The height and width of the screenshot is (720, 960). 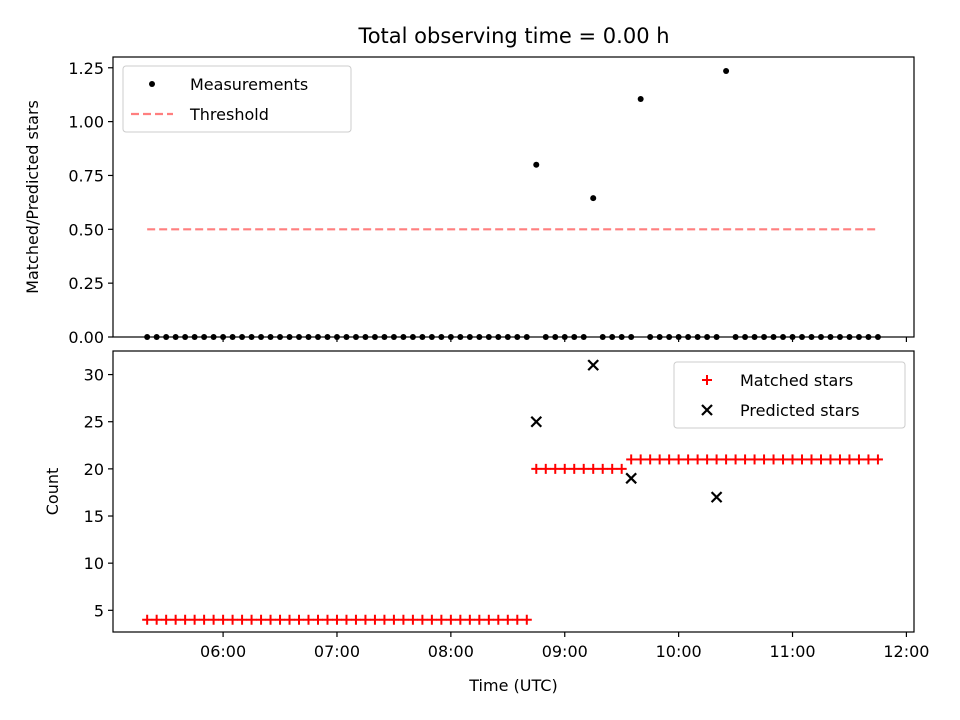 I want to click on x-tick-label: 08:00, so click(x=451, y=651).